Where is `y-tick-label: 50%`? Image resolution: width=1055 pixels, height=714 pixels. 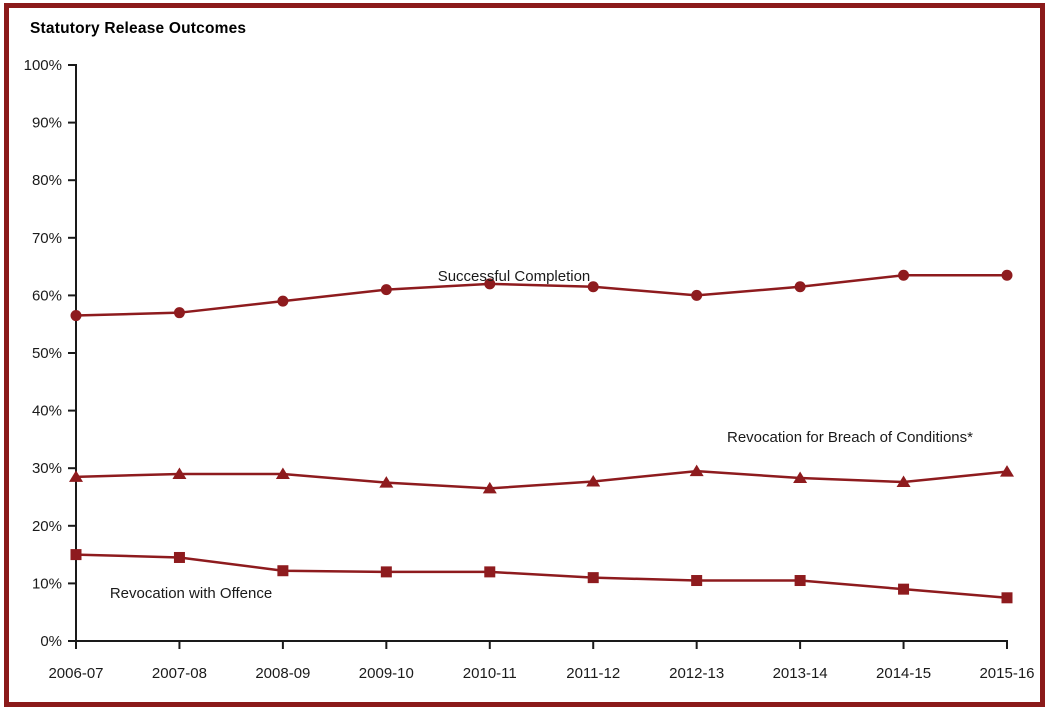
y-tick-label: 50% is located at coordinates (47, 353).